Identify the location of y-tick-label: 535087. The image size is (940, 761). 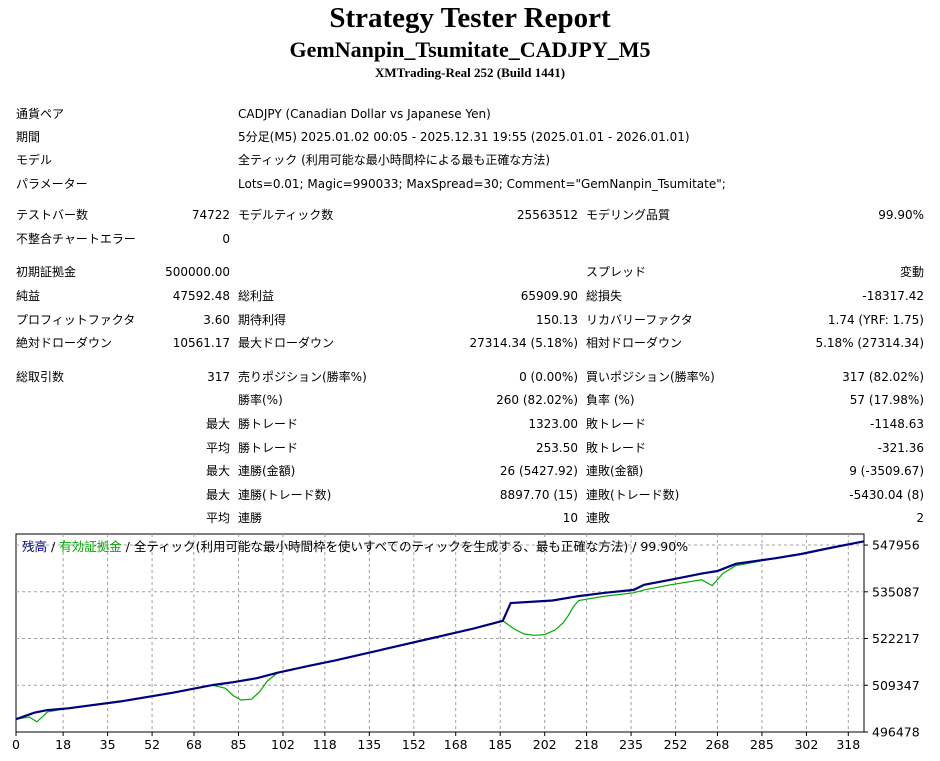
(896, 591).